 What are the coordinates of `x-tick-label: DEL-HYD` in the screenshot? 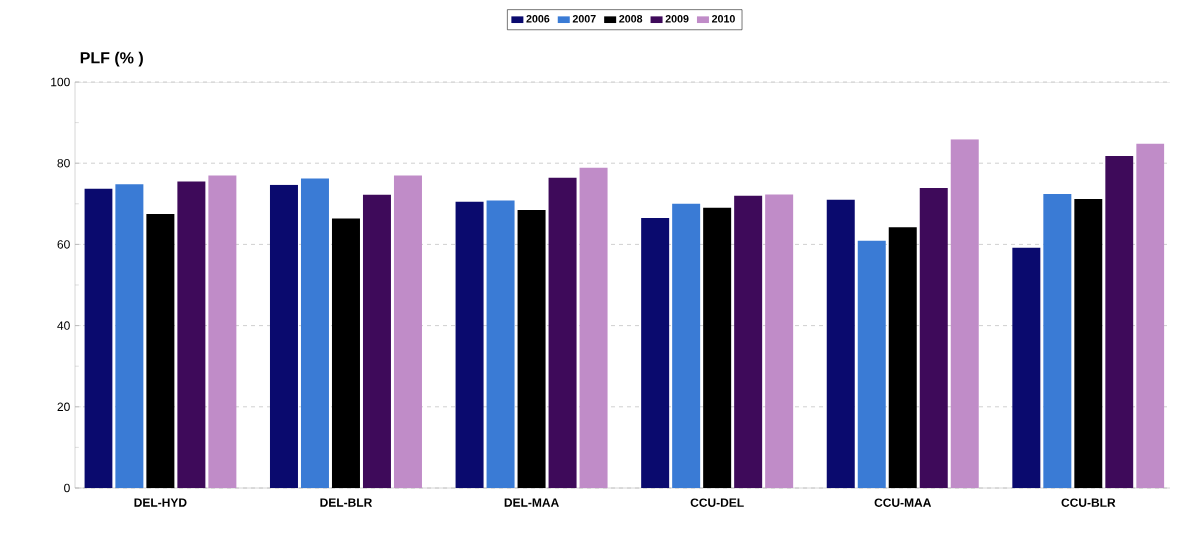 It's located at (160, 502).